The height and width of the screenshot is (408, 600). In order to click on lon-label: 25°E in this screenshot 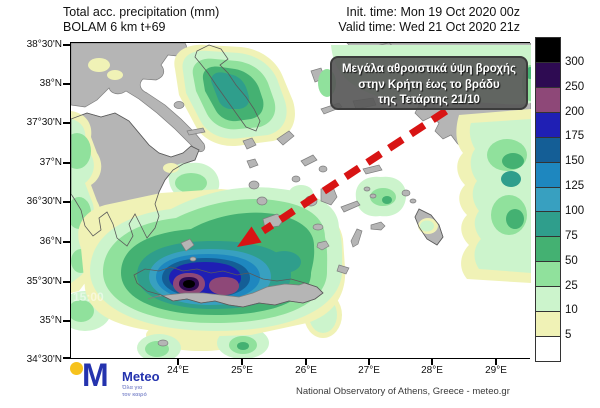, I will do `click(242, 370)`.